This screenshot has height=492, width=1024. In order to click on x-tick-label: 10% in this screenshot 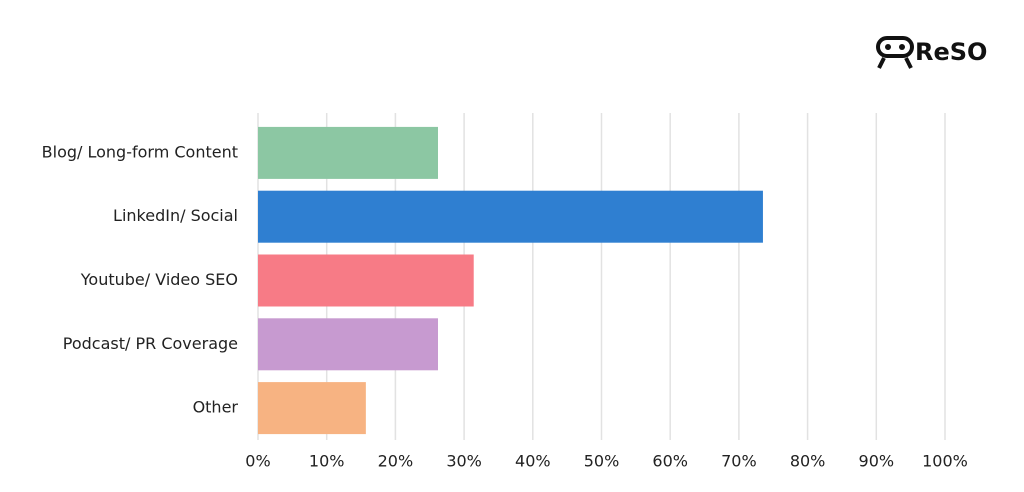, I will do `click(327, 461)`.